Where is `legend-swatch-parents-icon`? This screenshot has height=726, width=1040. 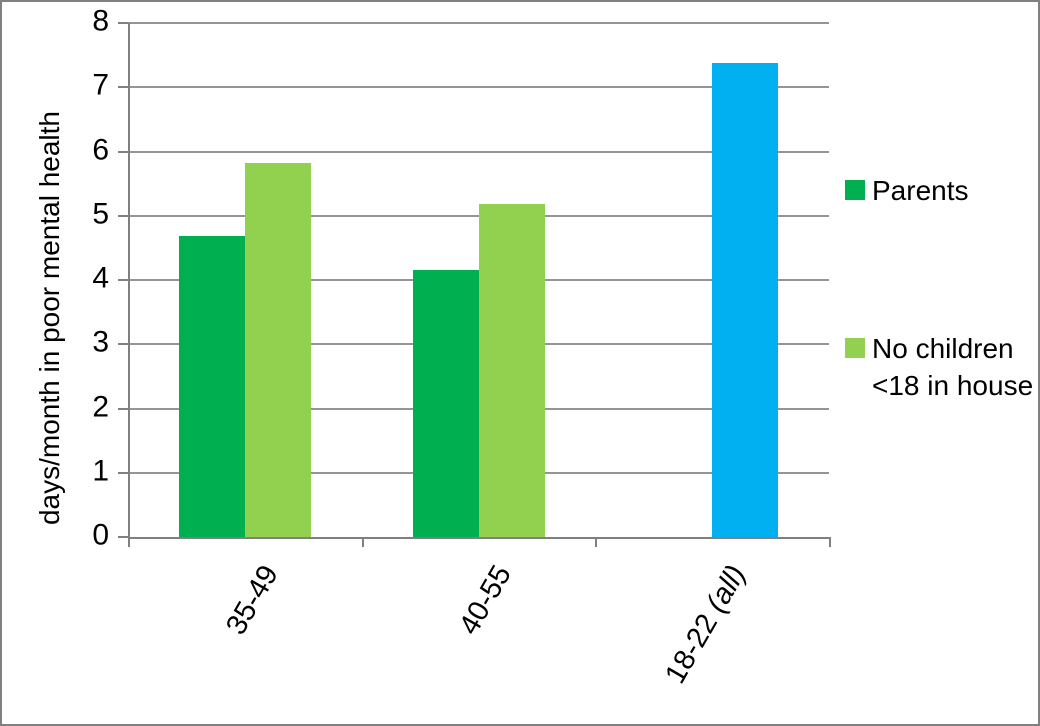
legend-swatch-parents-icon is located at coordinates (855, 190).